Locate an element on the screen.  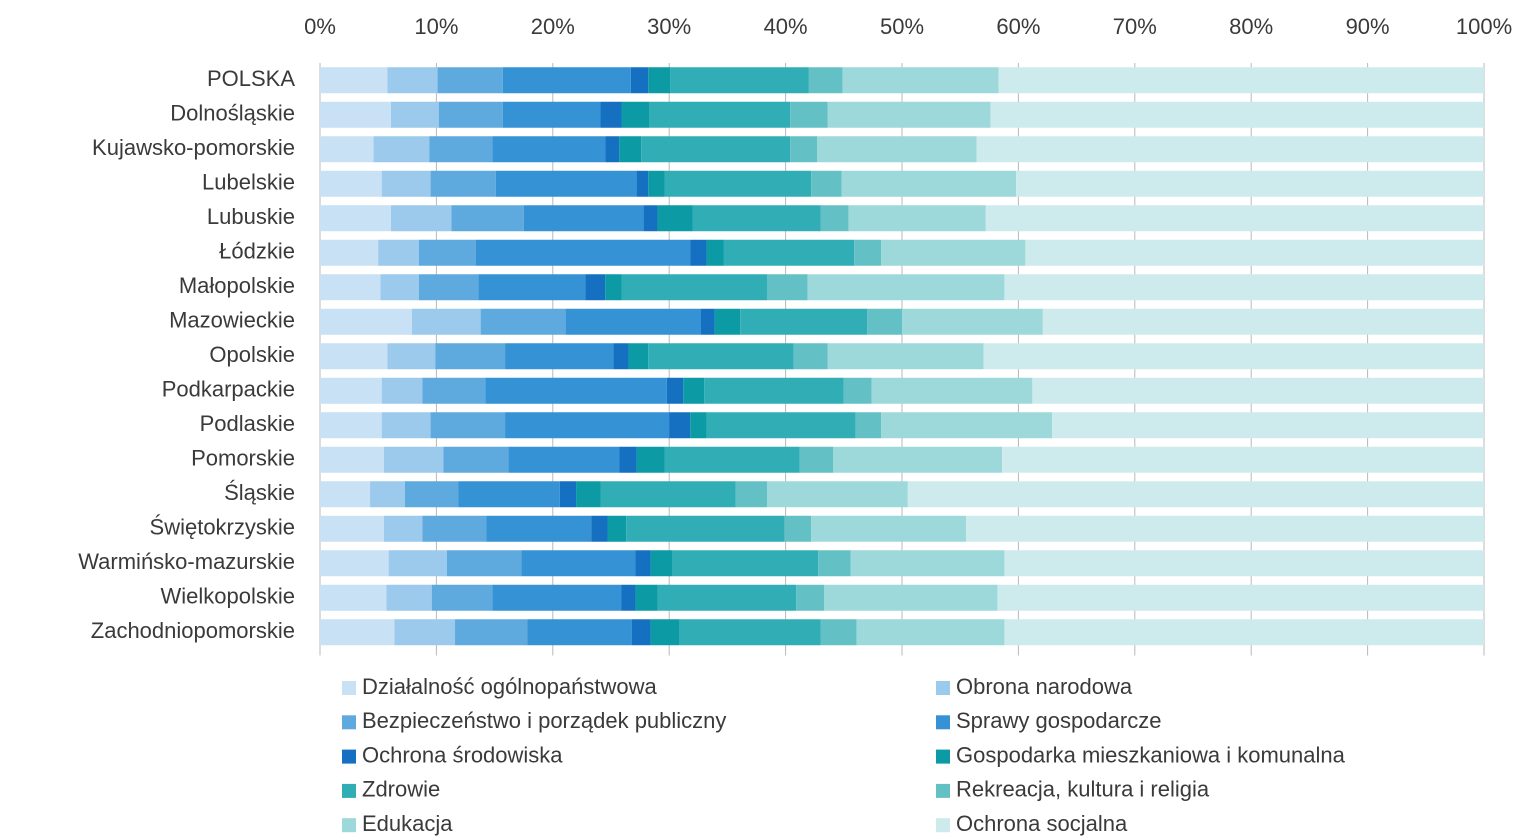
x-tick-label: 80% is located at coordinates (1251, 26).